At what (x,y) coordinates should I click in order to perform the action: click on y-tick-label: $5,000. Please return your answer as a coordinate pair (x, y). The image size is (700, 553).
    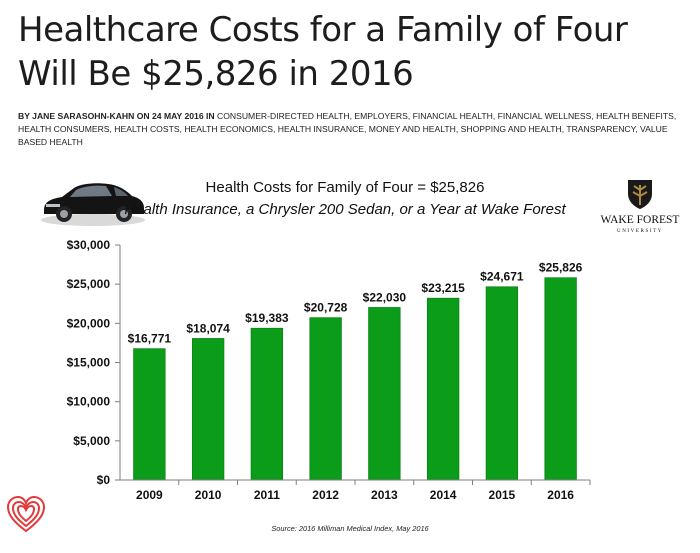
    Looking at the image, I should click on (91, 441).